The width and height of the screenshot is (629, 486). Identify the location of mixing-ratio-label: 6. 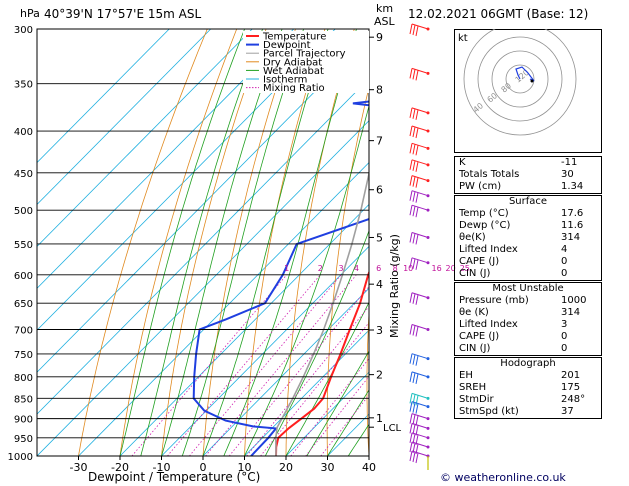
(378, 268).